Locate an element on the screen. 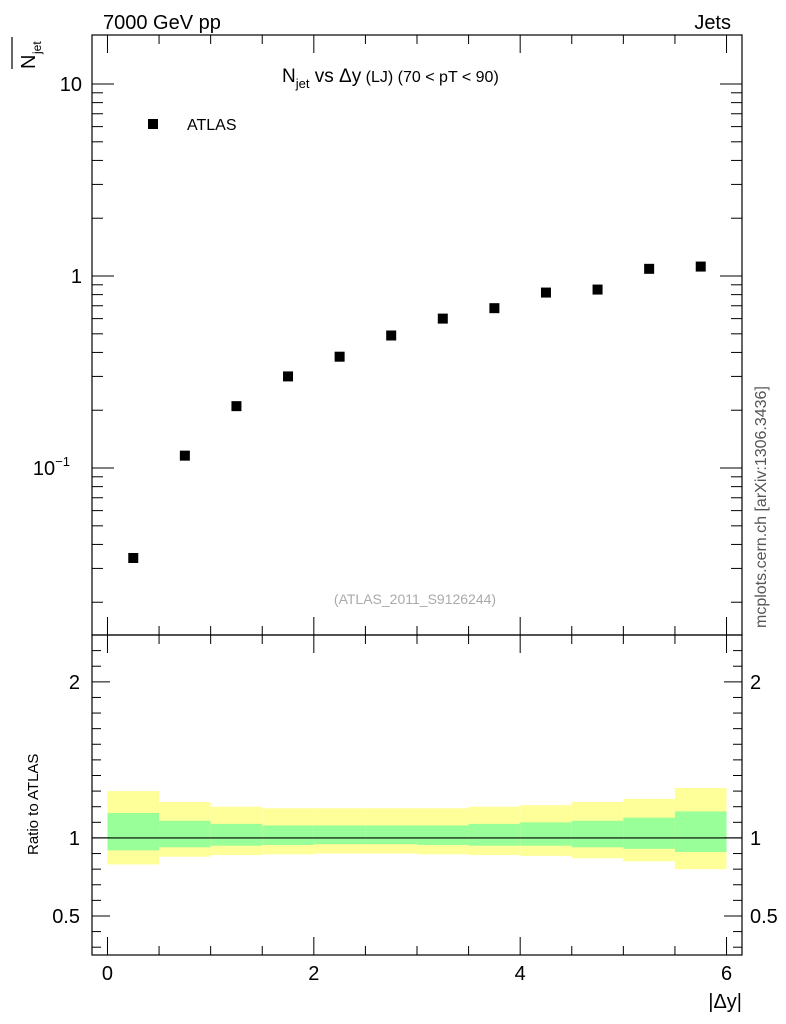 The height and width of the screenshot is (1024, 786). title-vs: vs is located at coordinates (324, 76).